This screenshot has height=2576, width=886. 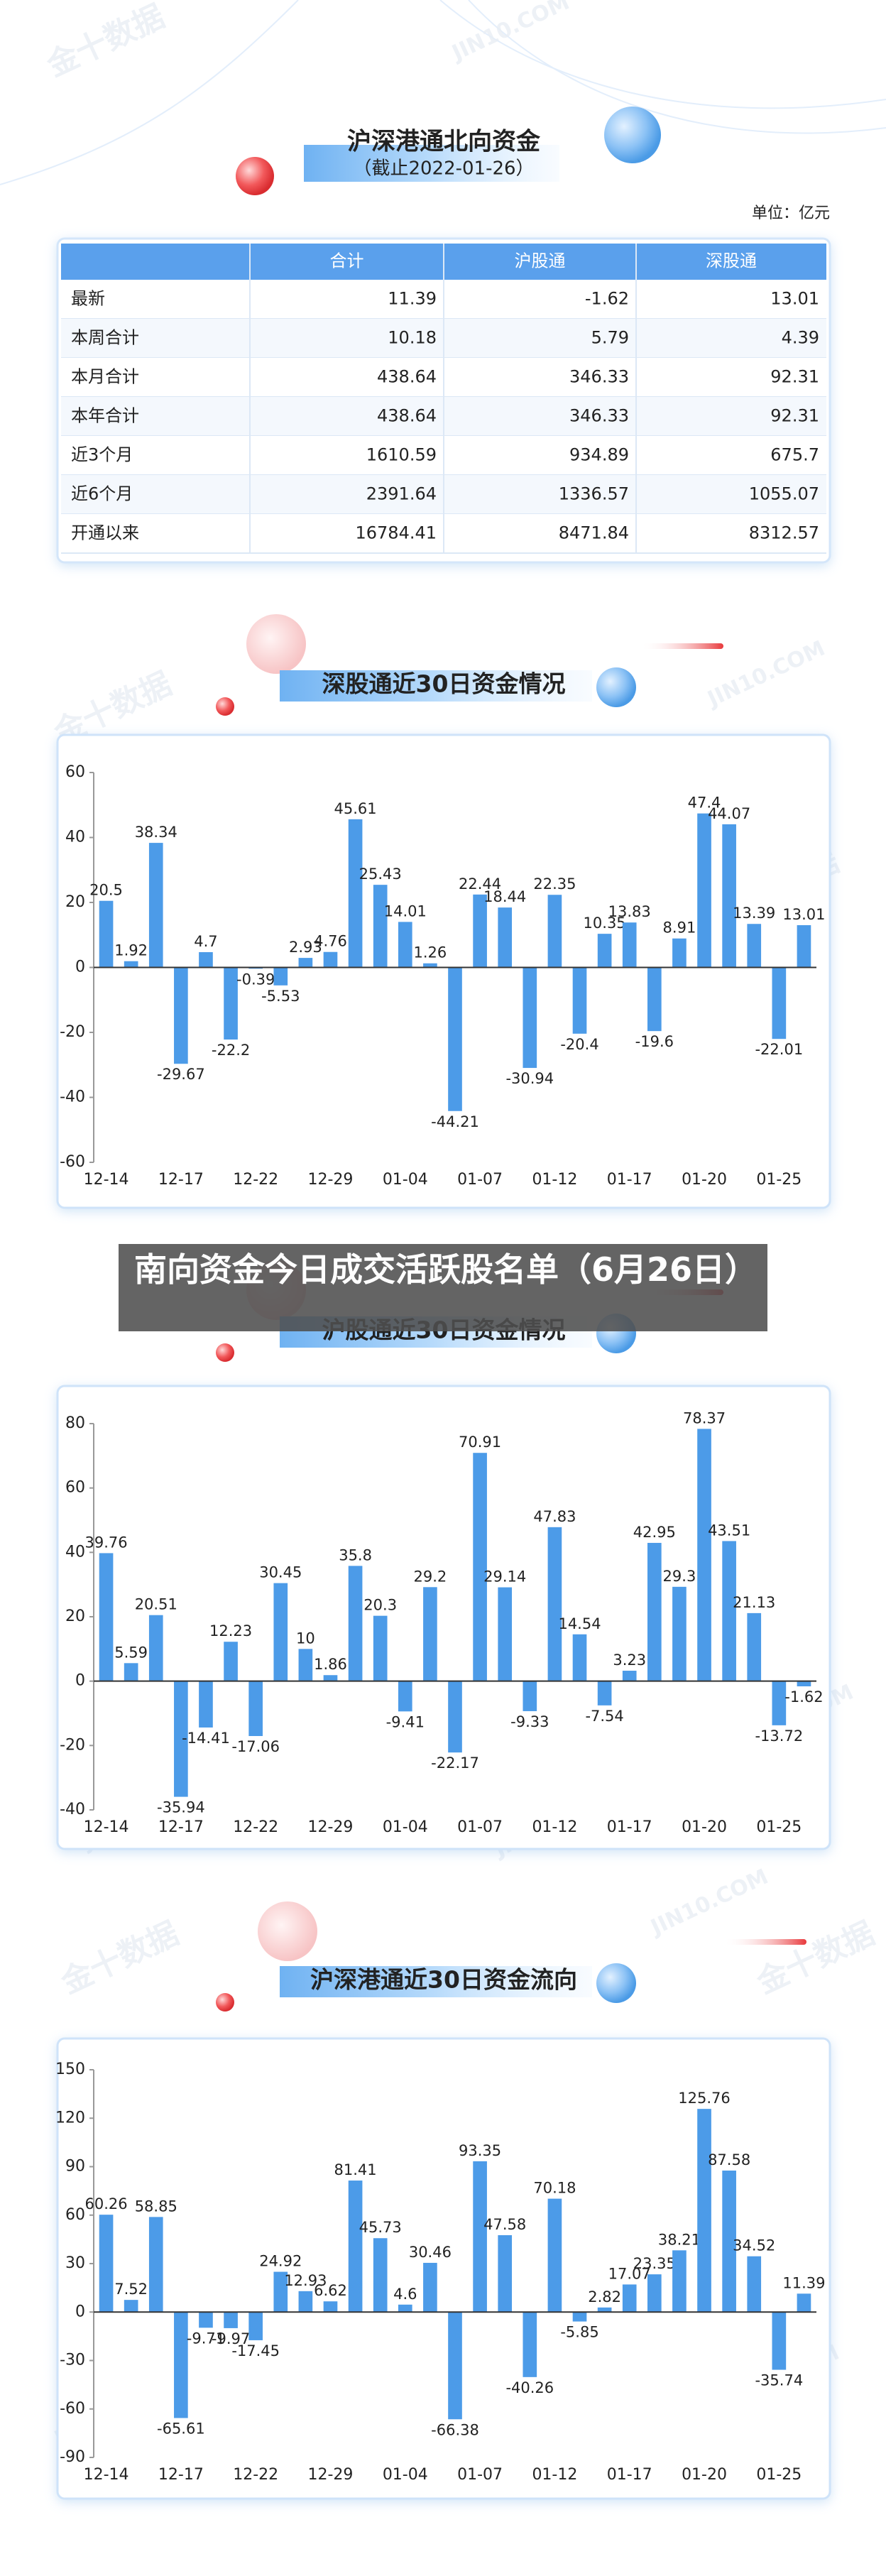 I want to click on watermark: JIN10.COM, so click(x=510, y=33).